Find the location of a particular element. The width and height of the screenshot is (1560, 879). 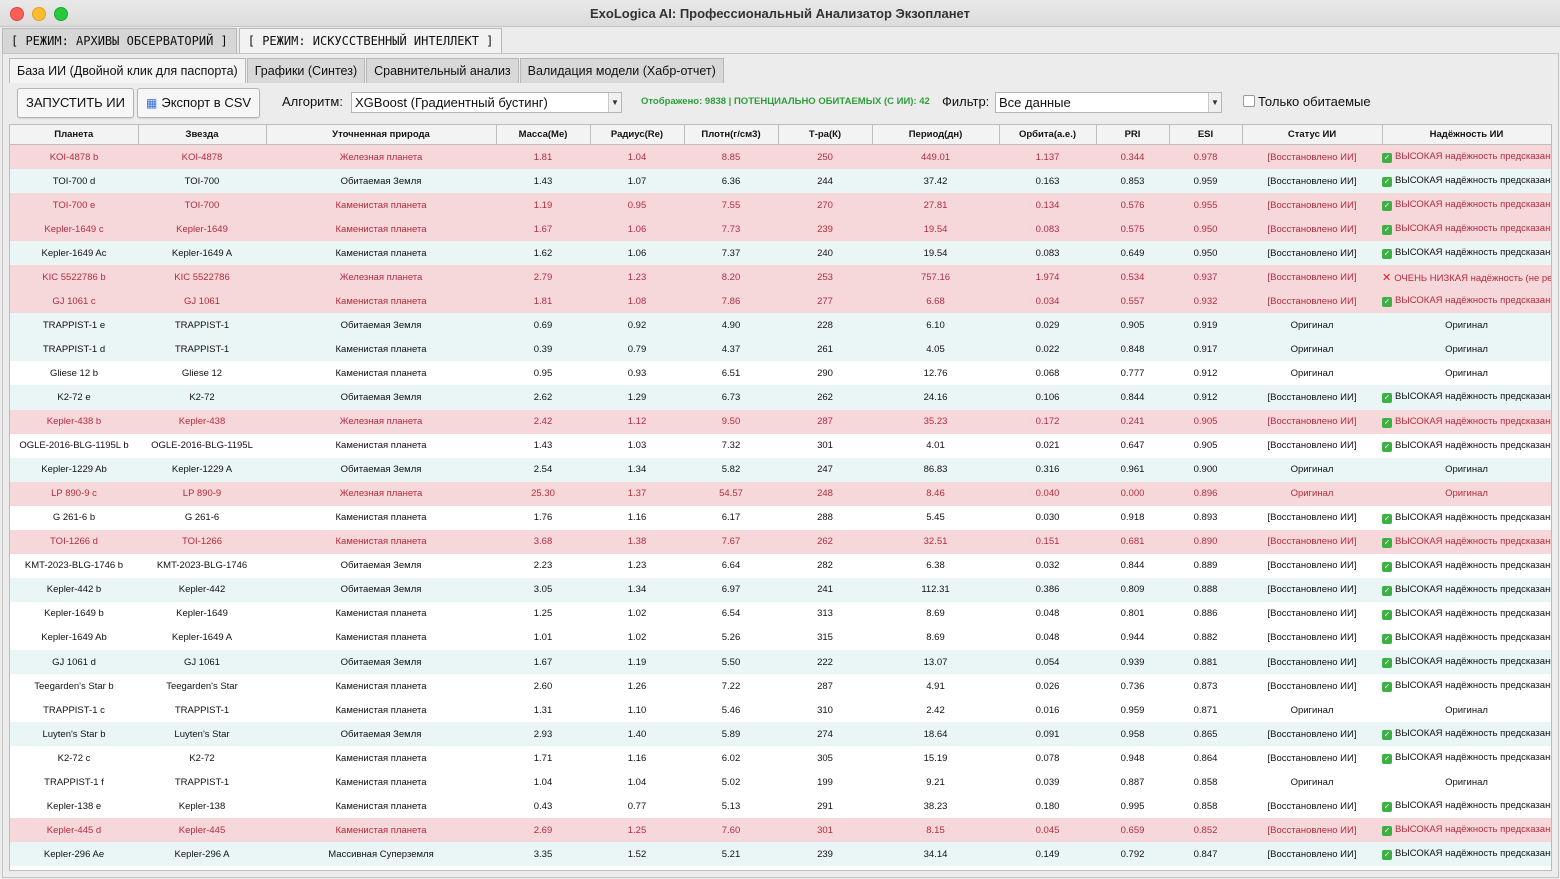

algorithm-select: XGBoost (Градиентный бустинг) ▼ is located at coordinates (486, 102).